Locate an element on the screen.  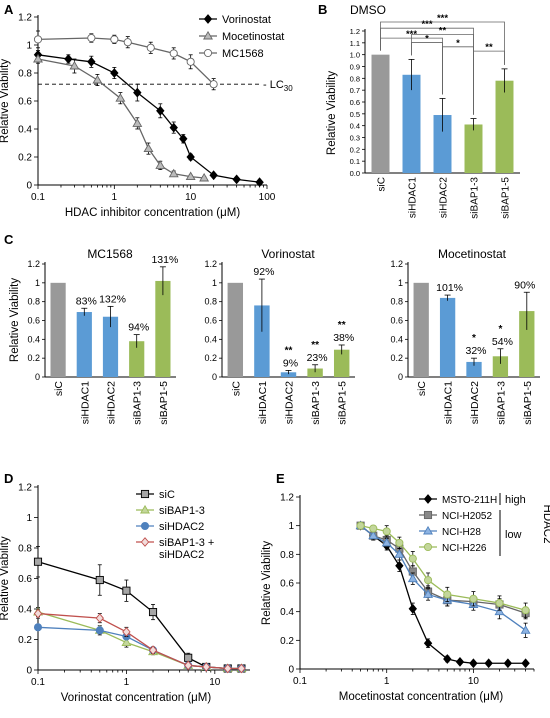
panel-c-percent-label: 92% is located at coordinates (263, 272).